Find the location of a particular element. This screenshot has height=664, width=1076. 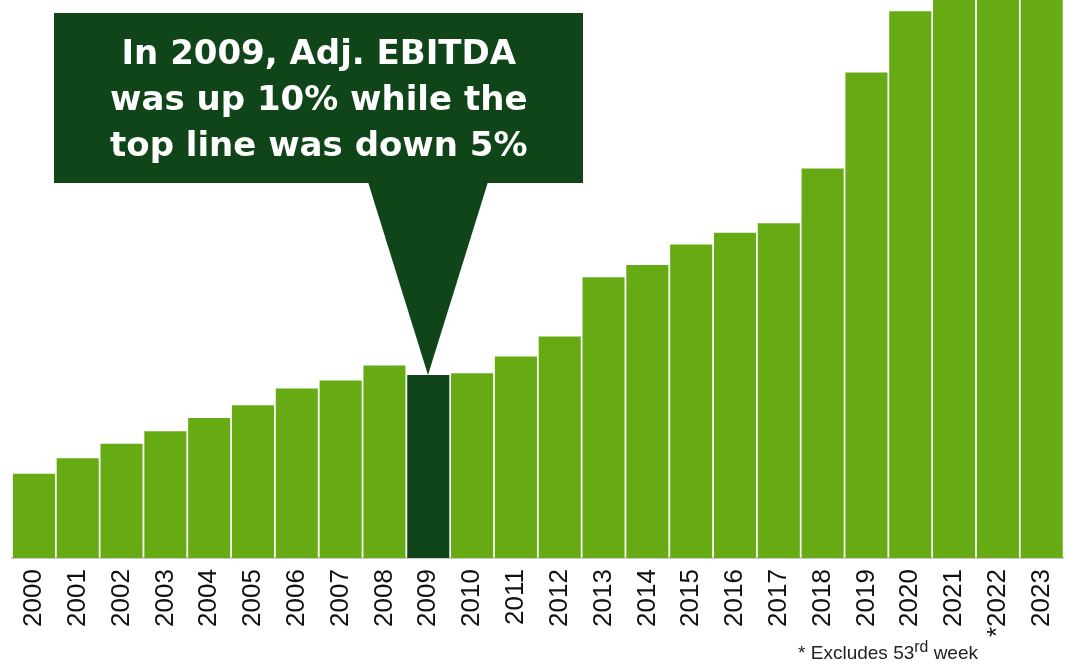

x-tick-label: 2021 is located at coordinates (952, 598).